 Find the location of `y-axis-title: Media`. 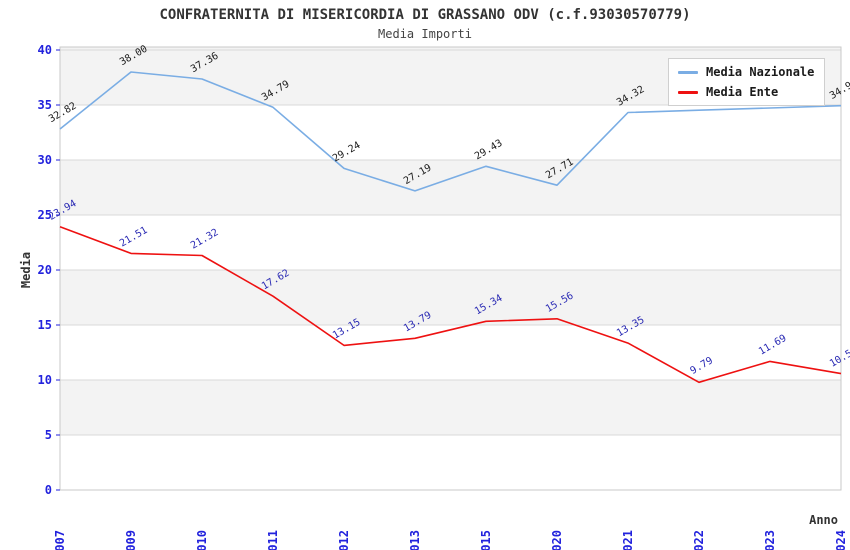

y-axis-title: Media is located at coordinates (26, 270).